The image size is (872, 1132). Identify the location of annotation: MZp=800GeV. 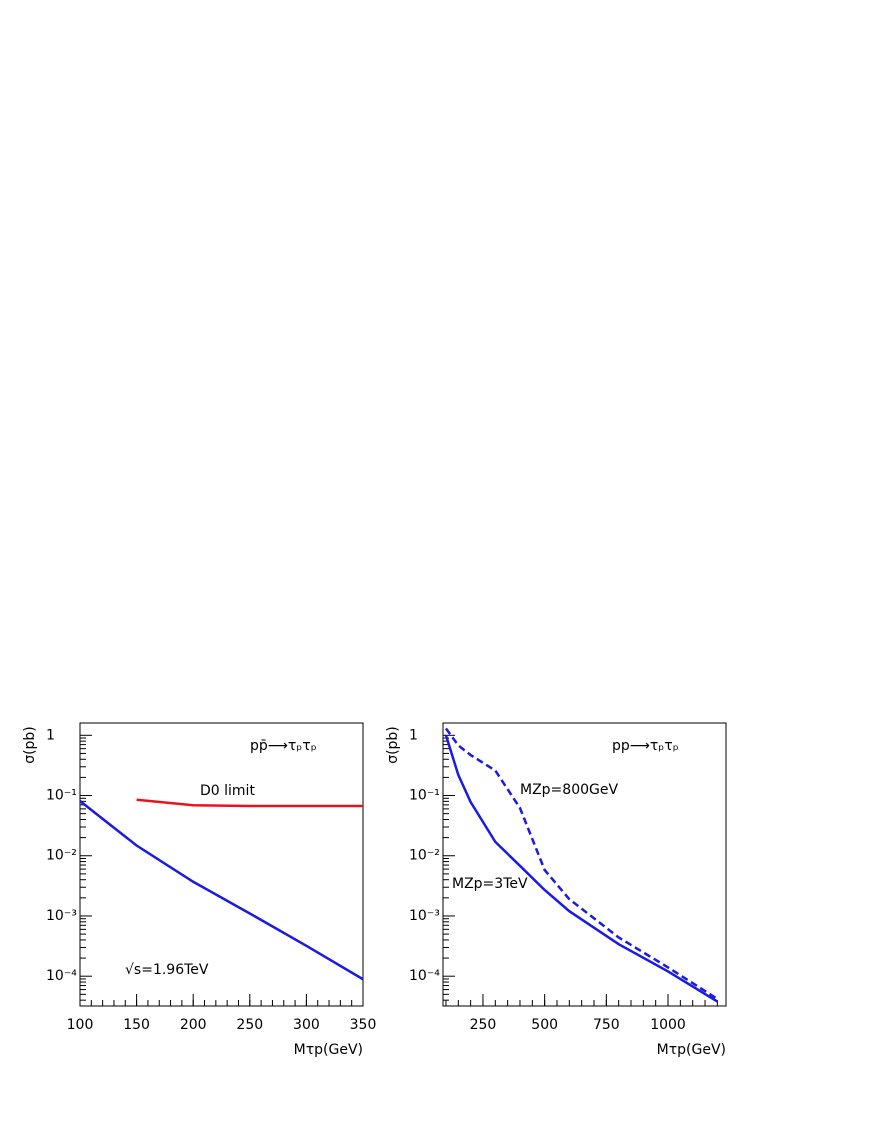
(569, 790).